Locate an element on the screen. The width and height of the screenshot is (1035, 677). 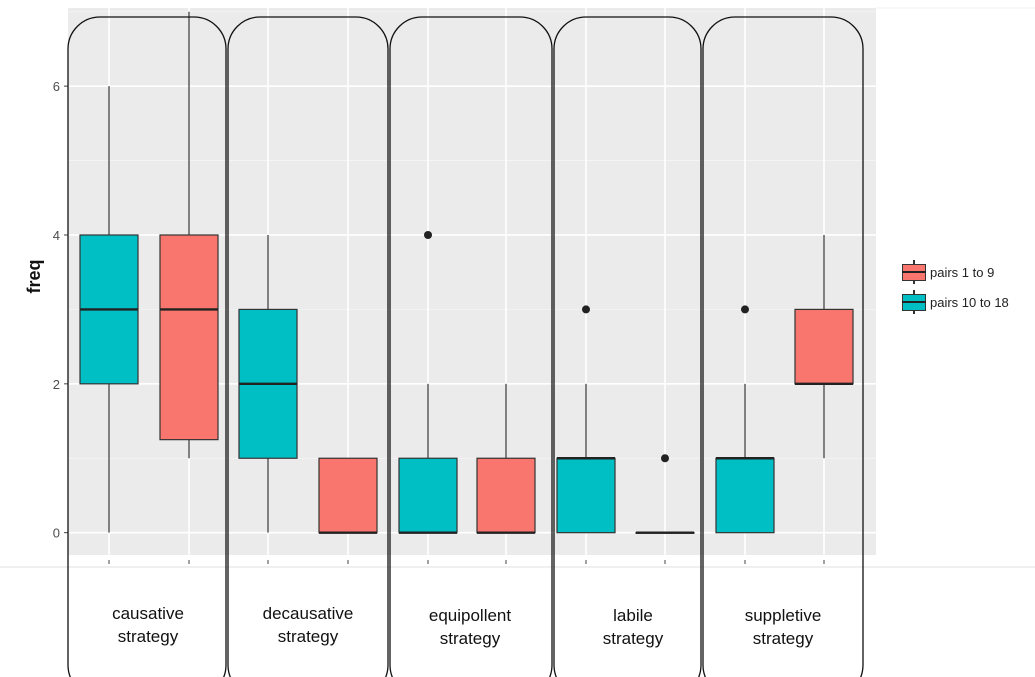
legend-item-pairs-1-to-9: pairs 1 to 9 is located at coordinates (955, 272).